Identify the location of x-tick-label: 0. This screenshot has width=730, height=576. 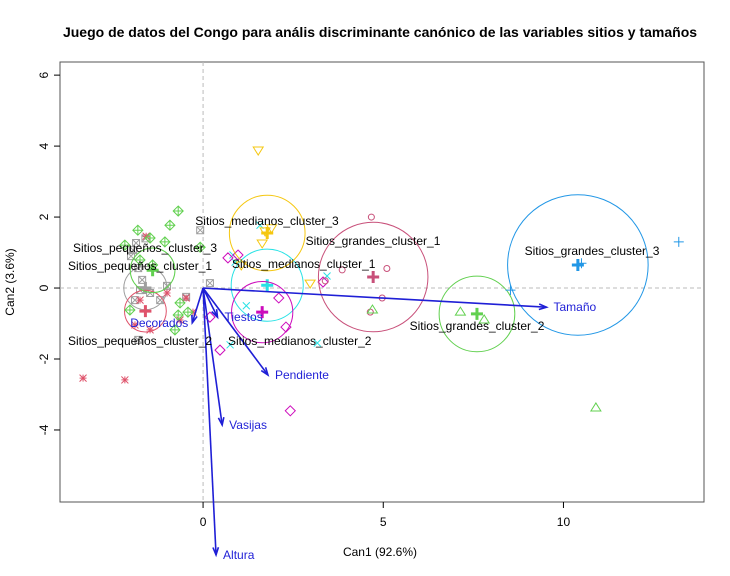
(203, 522).